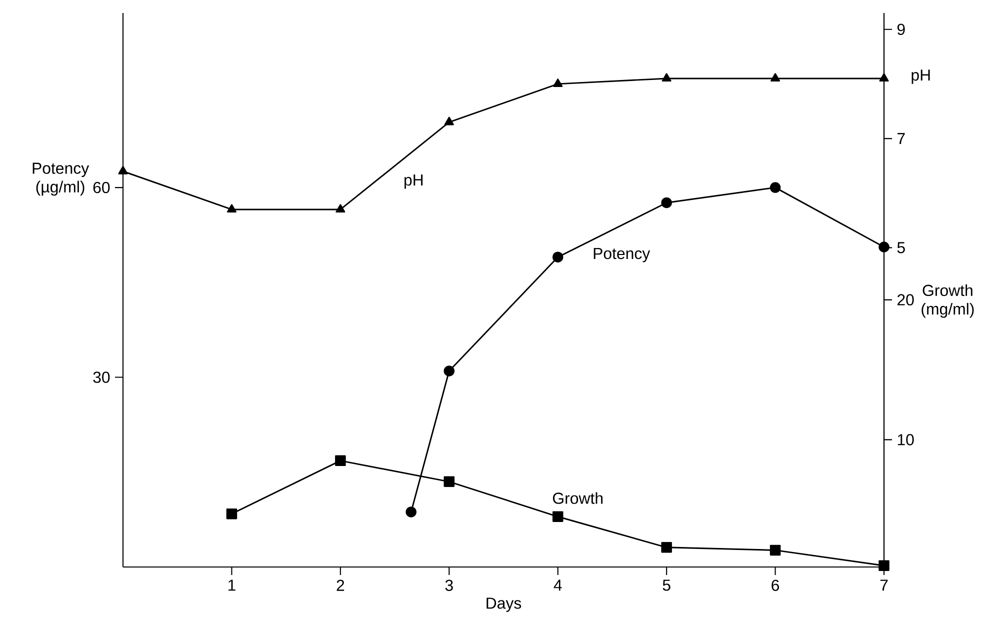 The image size is (1000, 624). I want to click on series-label: pH, so click(413, 181).